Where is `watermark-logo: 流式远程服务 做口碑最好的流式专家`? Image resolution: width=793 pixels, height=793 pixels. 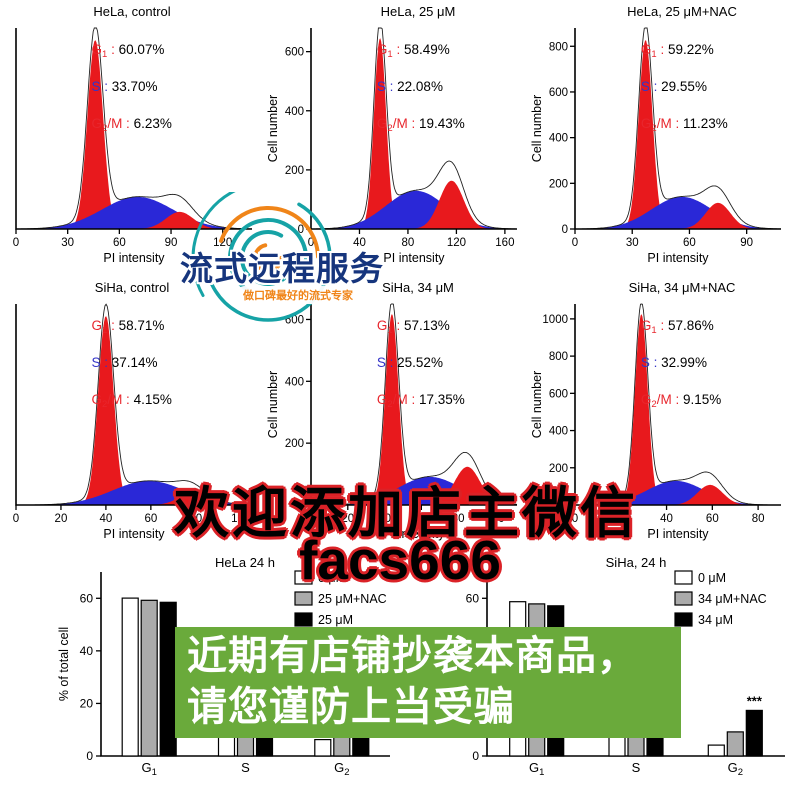 watermark-logo: 流式远程服务 做口碑最好的流式专家 is located at coordinates (284, 275).